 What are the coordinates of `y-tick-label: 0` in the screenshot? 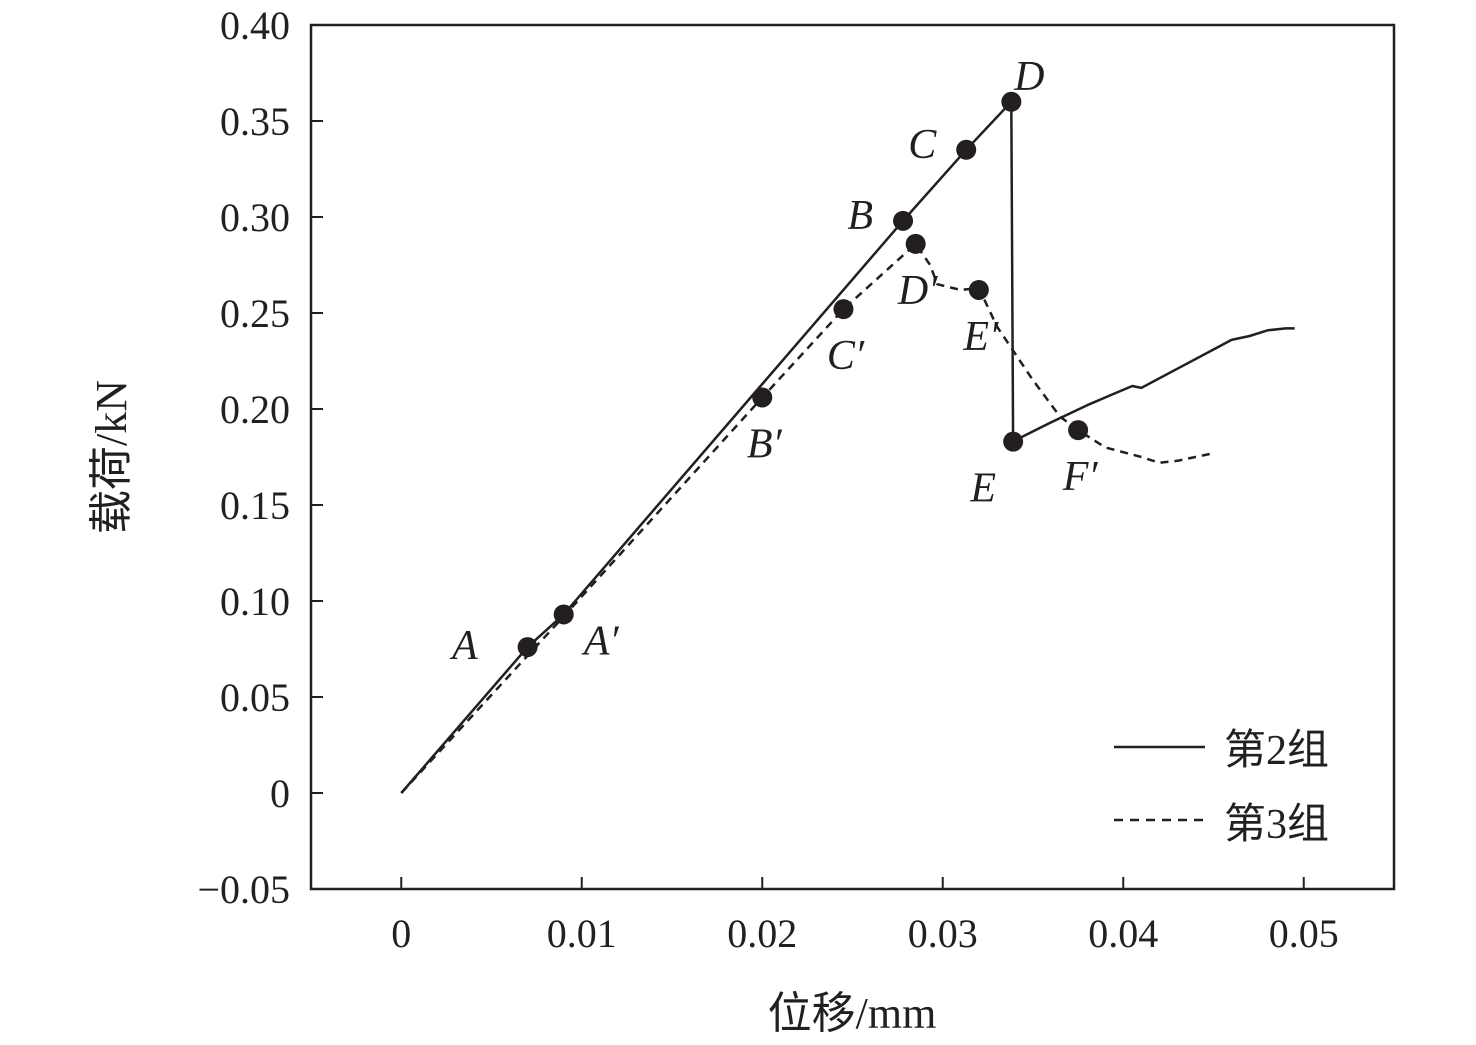 It's located at (280, 793).